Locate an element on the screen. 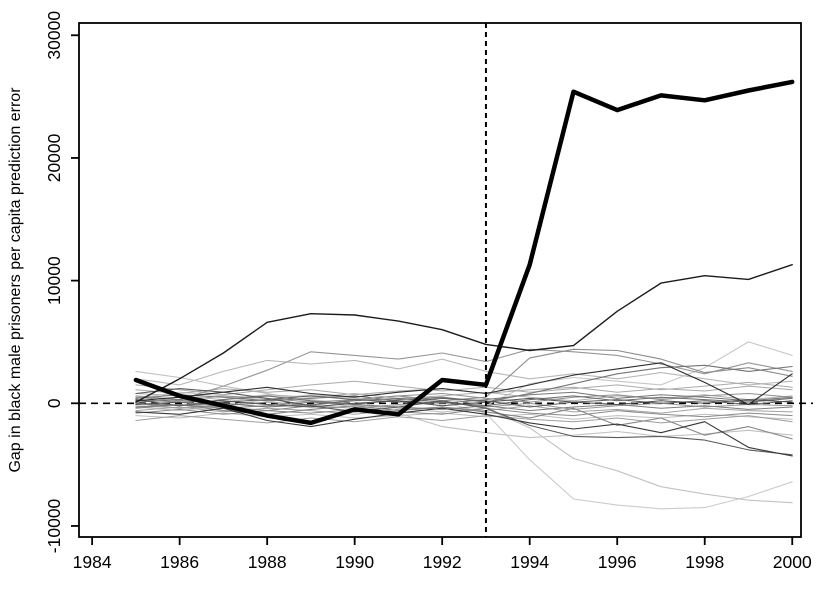 This screenshot has width=825, height=600. x-tick-label: 1998 is located at coordinates (704, 562).